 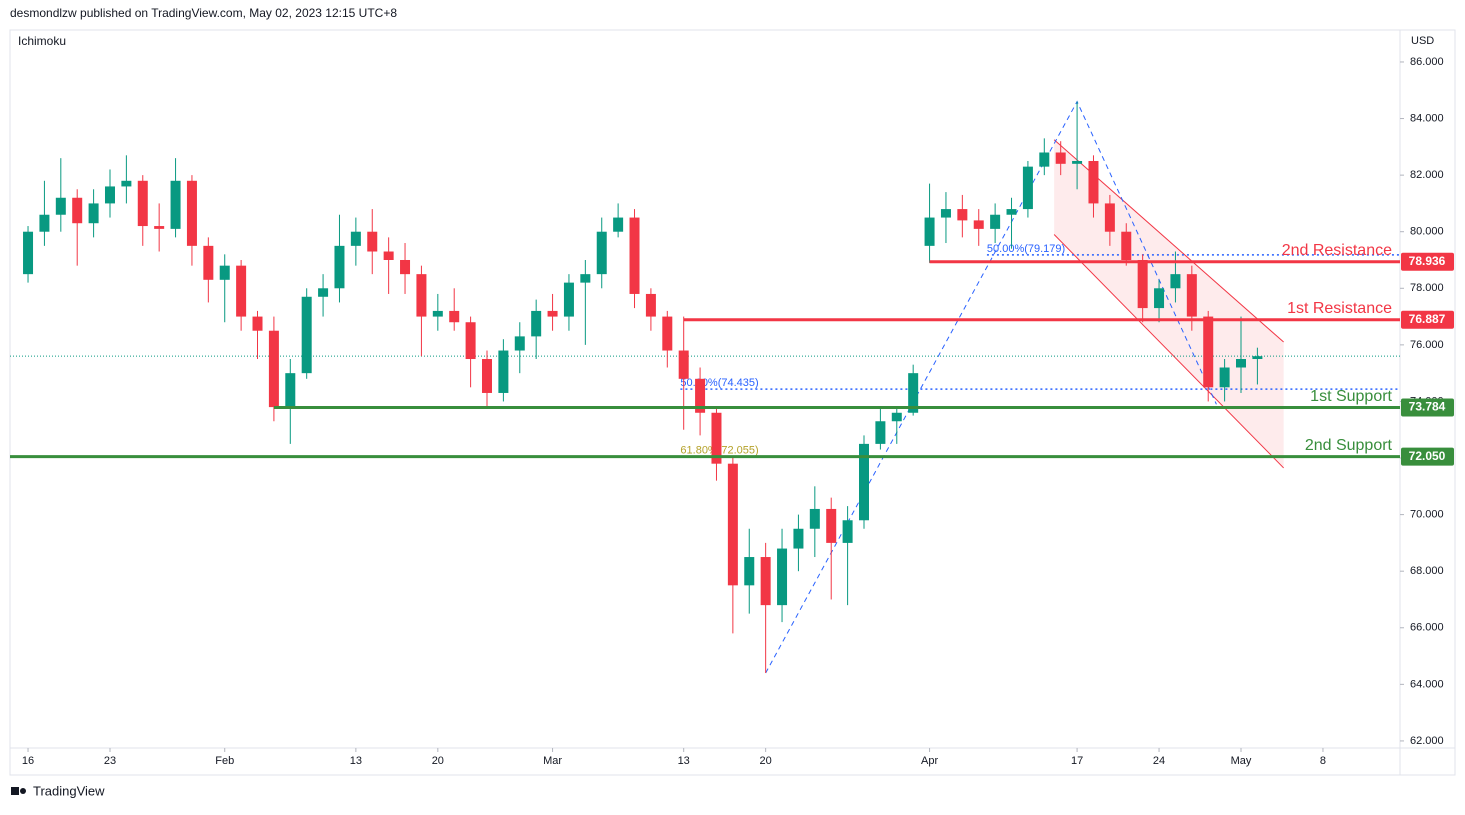 What do you see at coordinates (1339, 308) in the screenshot?
I see `level-name: 1st Resistance` at bounding box center [1339, 308].